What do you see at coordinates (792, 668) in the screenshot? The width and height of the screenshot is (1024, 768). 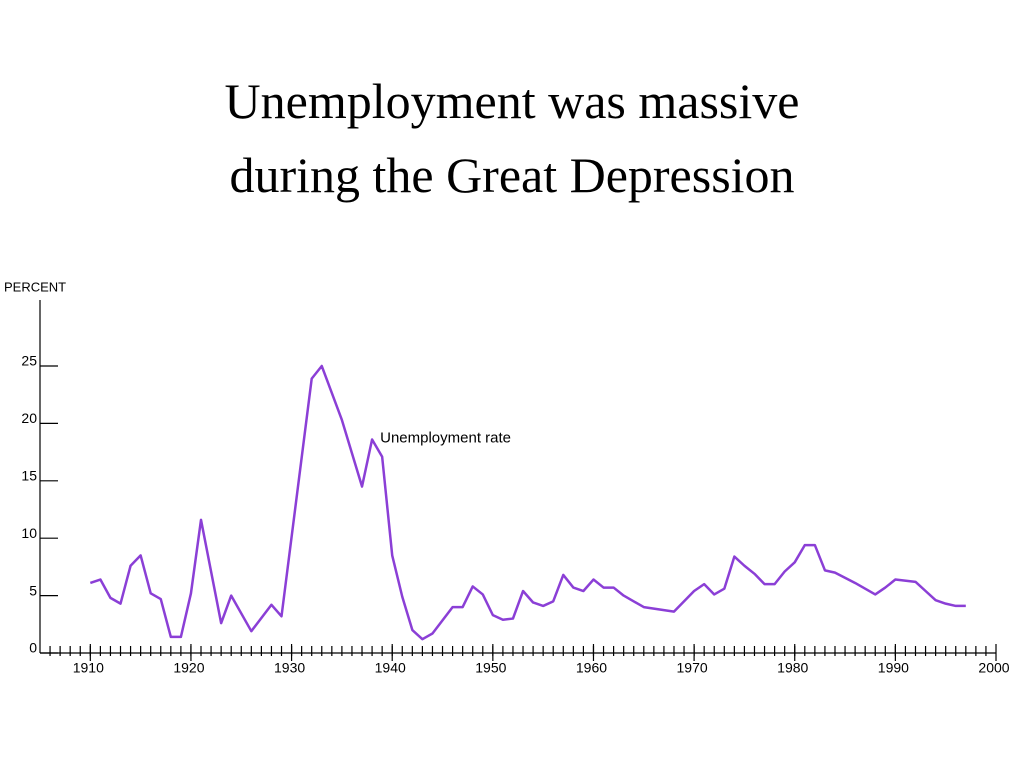 I see `x-tick-label: 1980` at bounding box center [792, 668].